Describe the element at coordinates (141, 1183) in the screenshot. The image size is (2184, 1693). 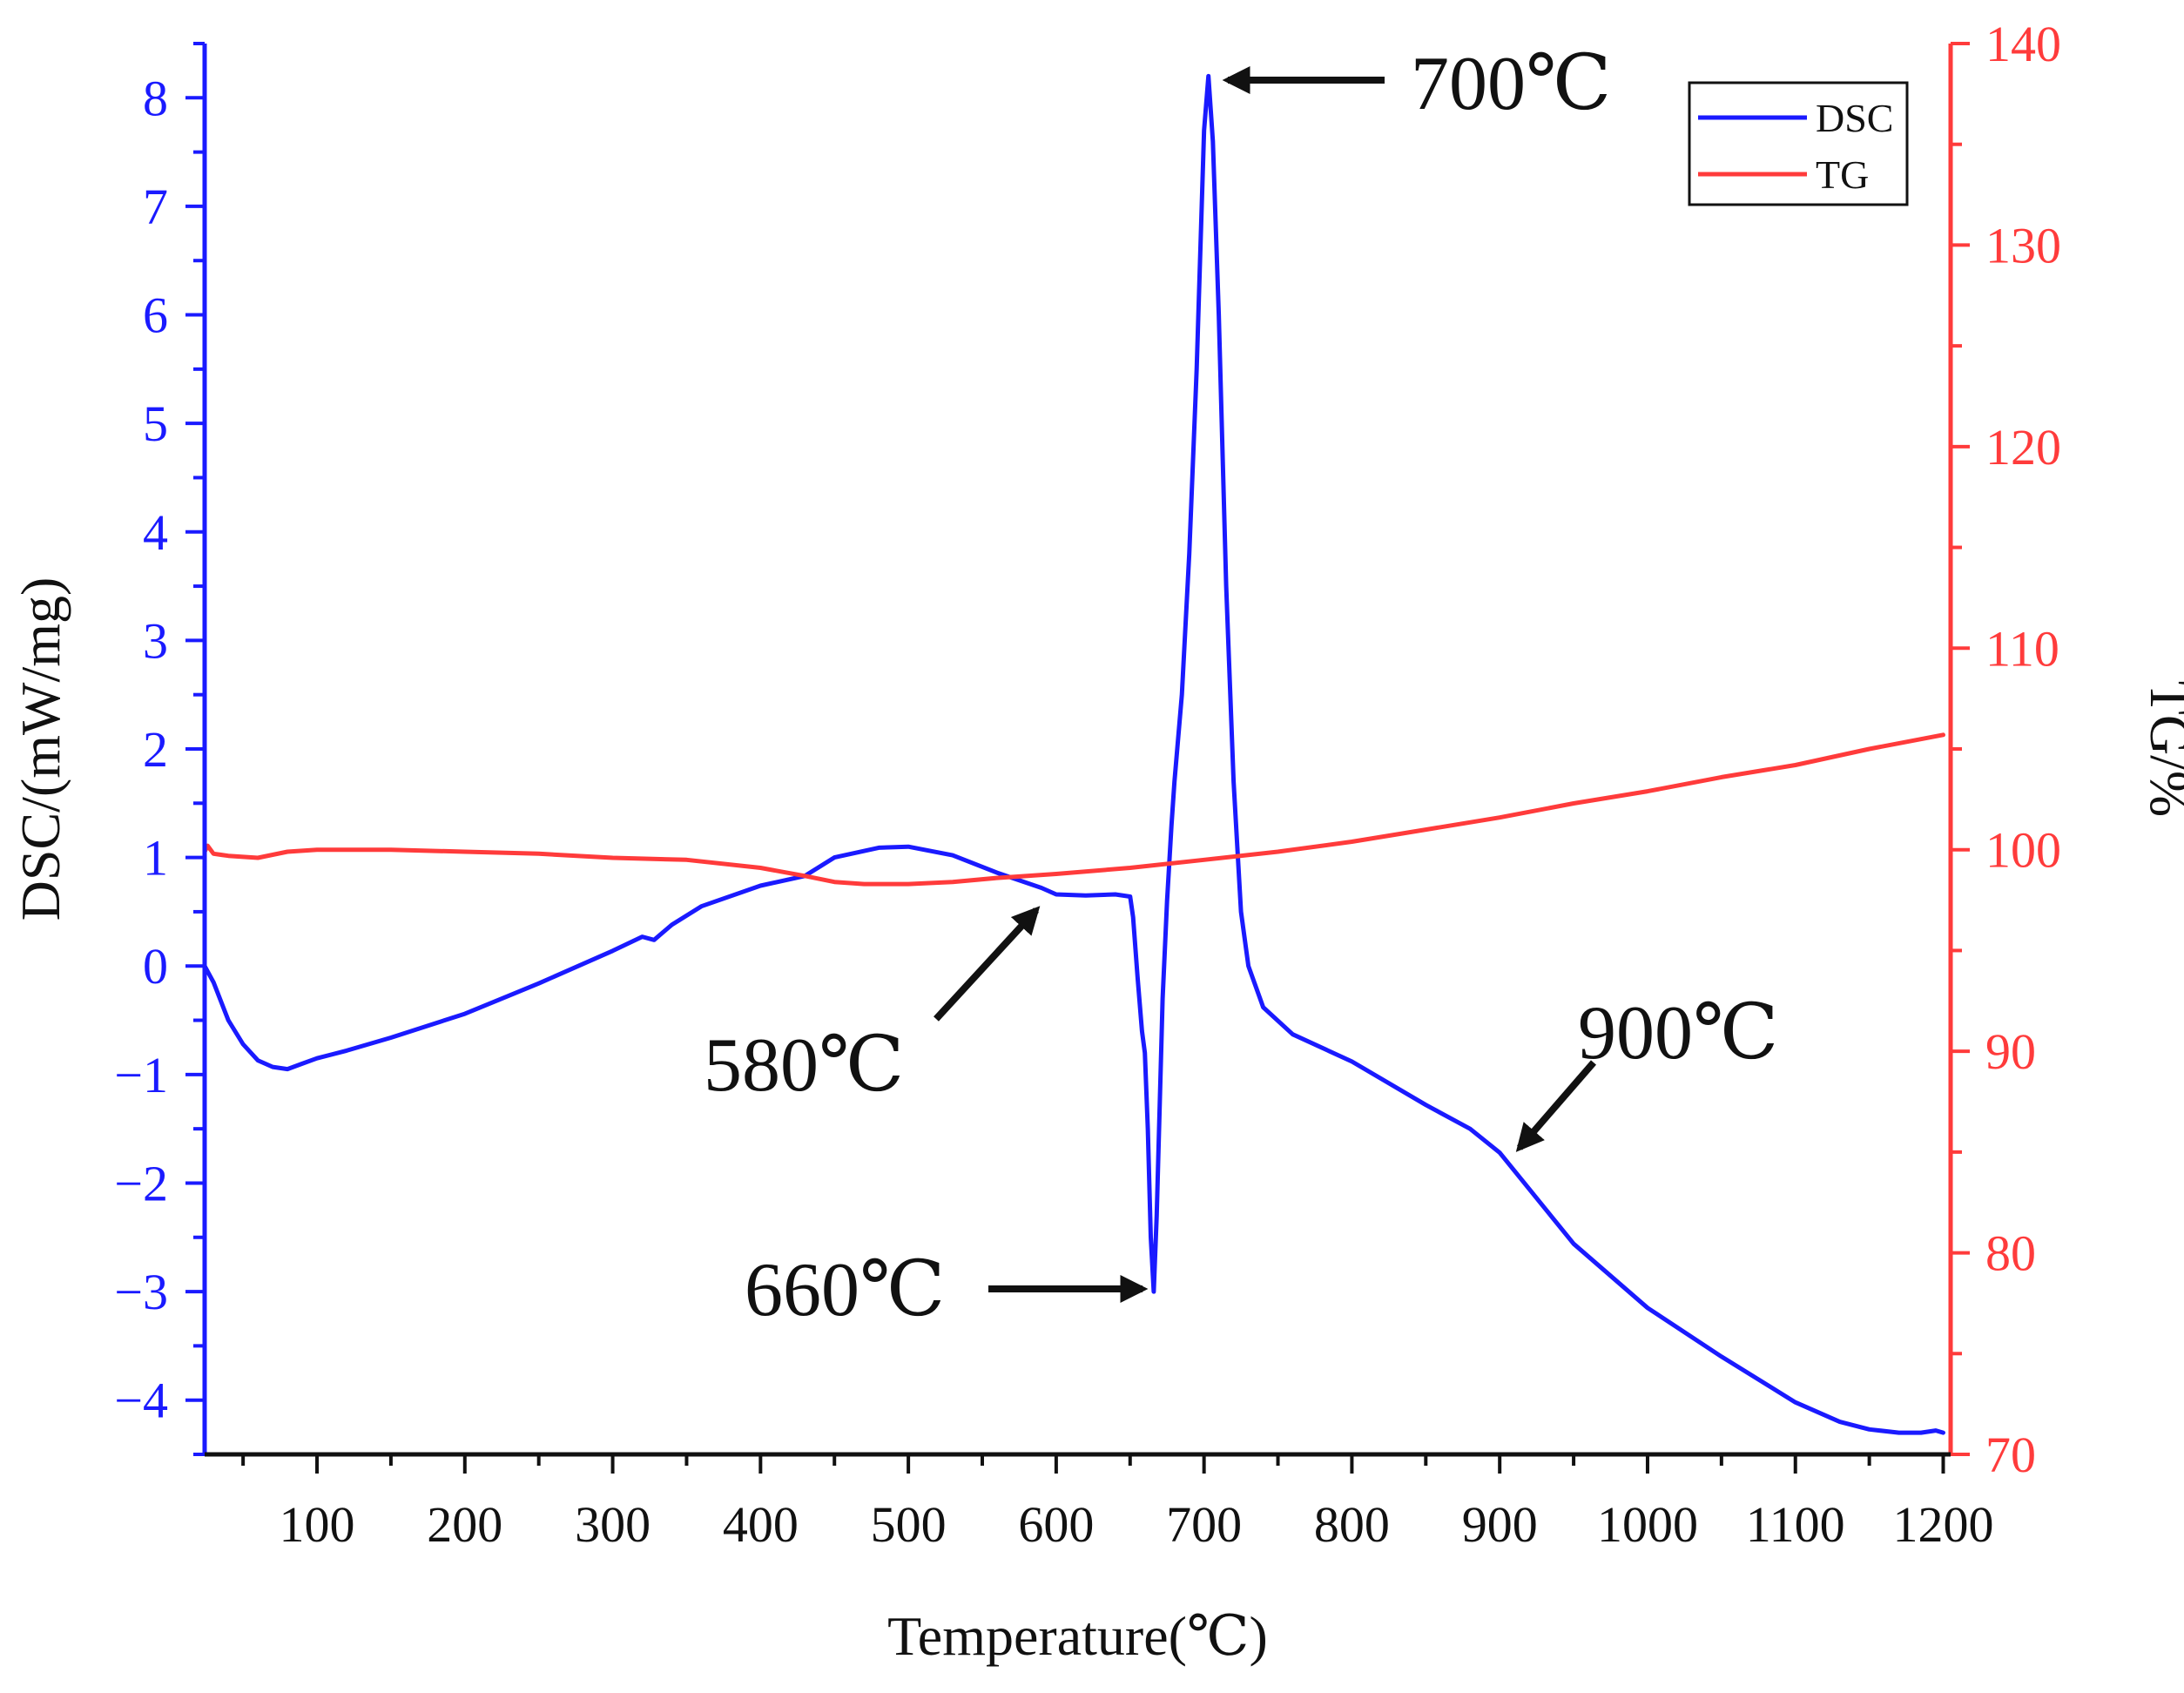
I see `y-left-tick-label: −2` at that location.